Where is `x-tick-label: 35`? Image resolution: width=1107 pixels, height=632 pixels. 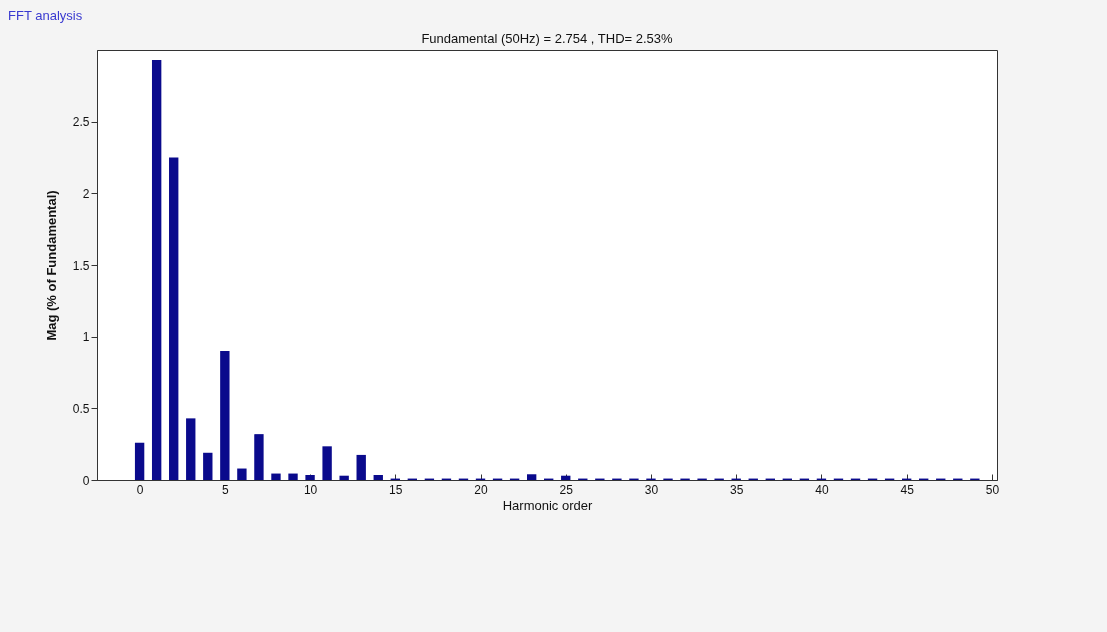
x-tick-label: 35 is located at coordinates (737, 489).